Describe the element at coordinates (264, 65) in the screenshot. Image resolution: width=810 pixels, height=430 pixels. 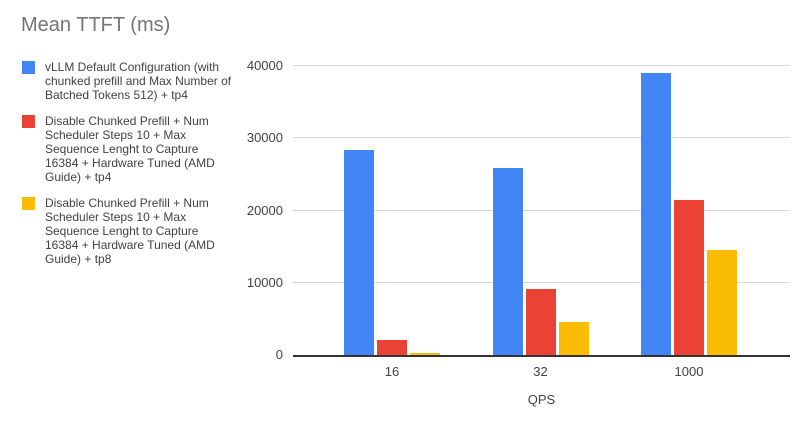
I see `y-tick-label: 40000` at that location.